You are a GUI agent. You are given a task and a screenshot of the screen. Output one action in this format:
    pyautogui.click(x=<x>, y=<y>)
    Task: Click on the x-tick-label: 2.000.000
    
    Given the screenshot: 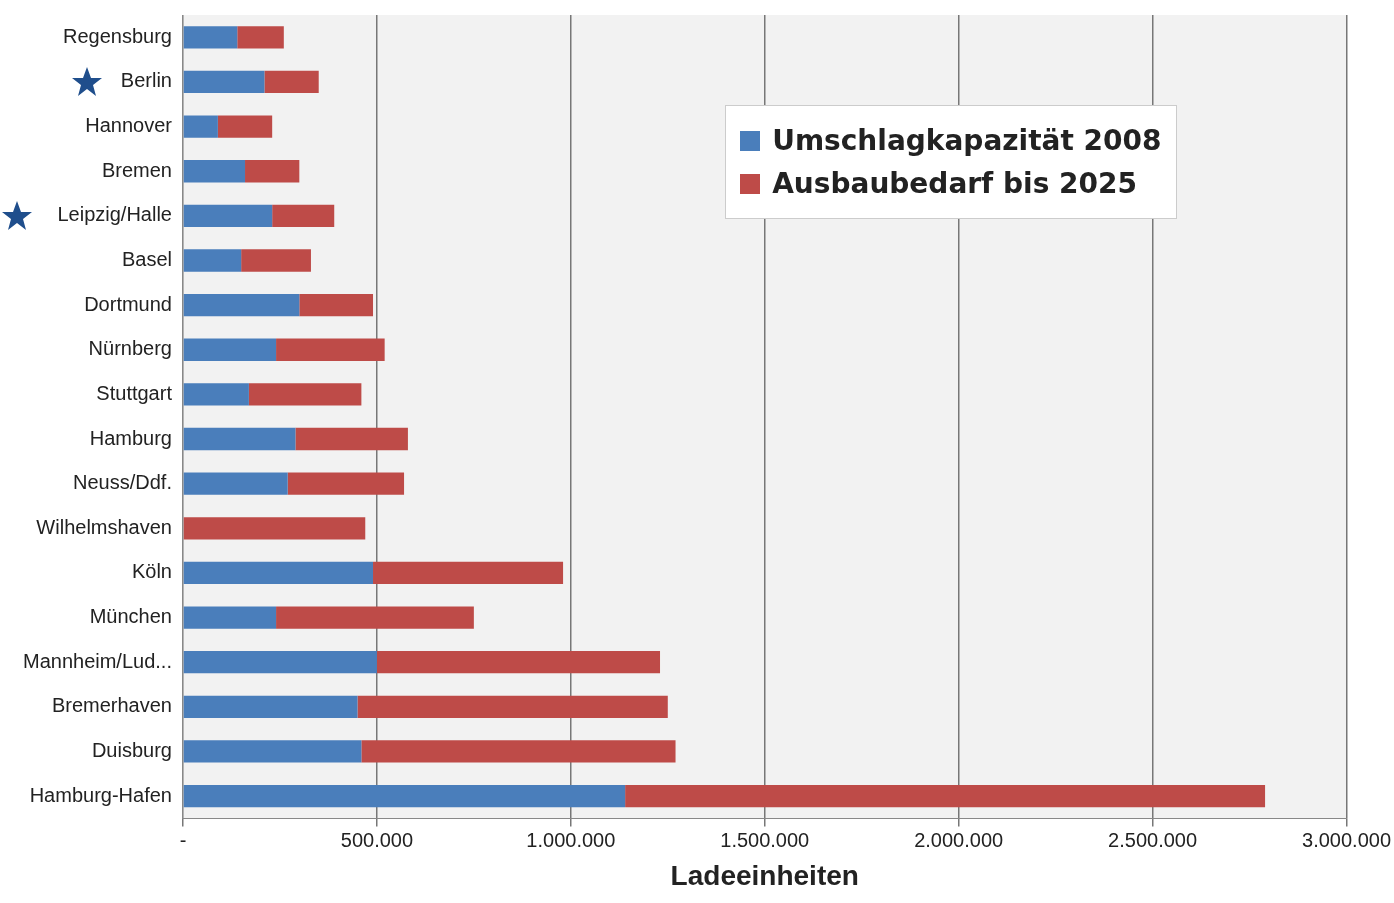 What is the action you would take?
    pyautogui.click(x=959, y=839)
    